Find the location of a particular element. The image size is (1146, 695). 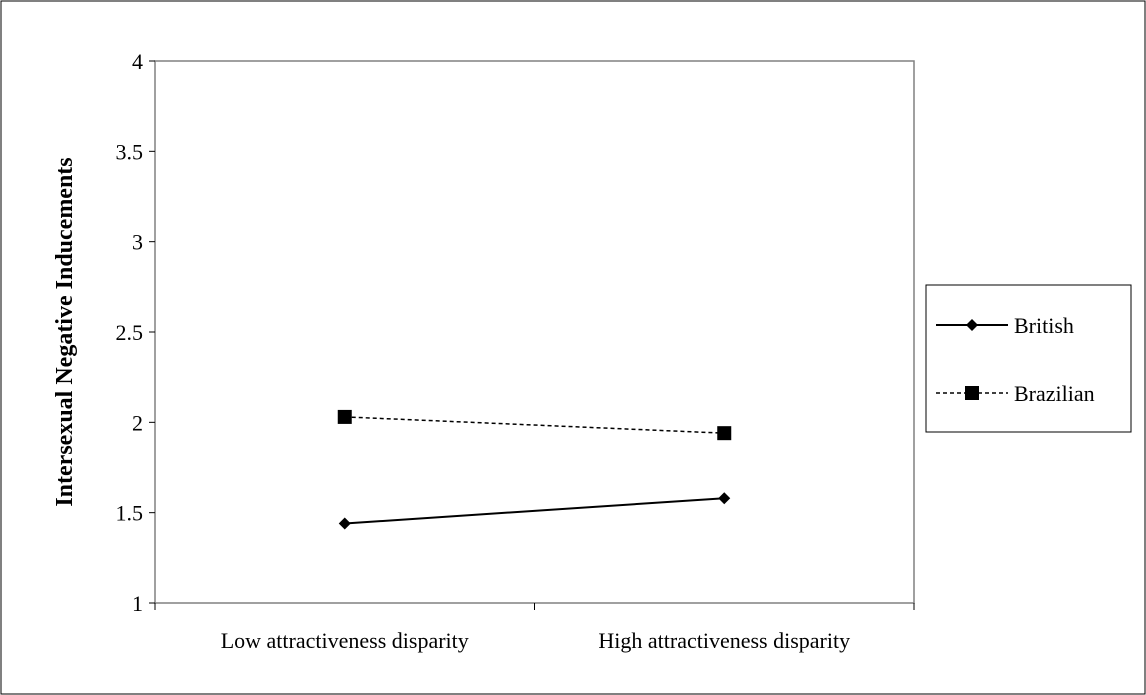

y-axis-title: Intersexual Negative Inducements is located at coordinates (65, 331).